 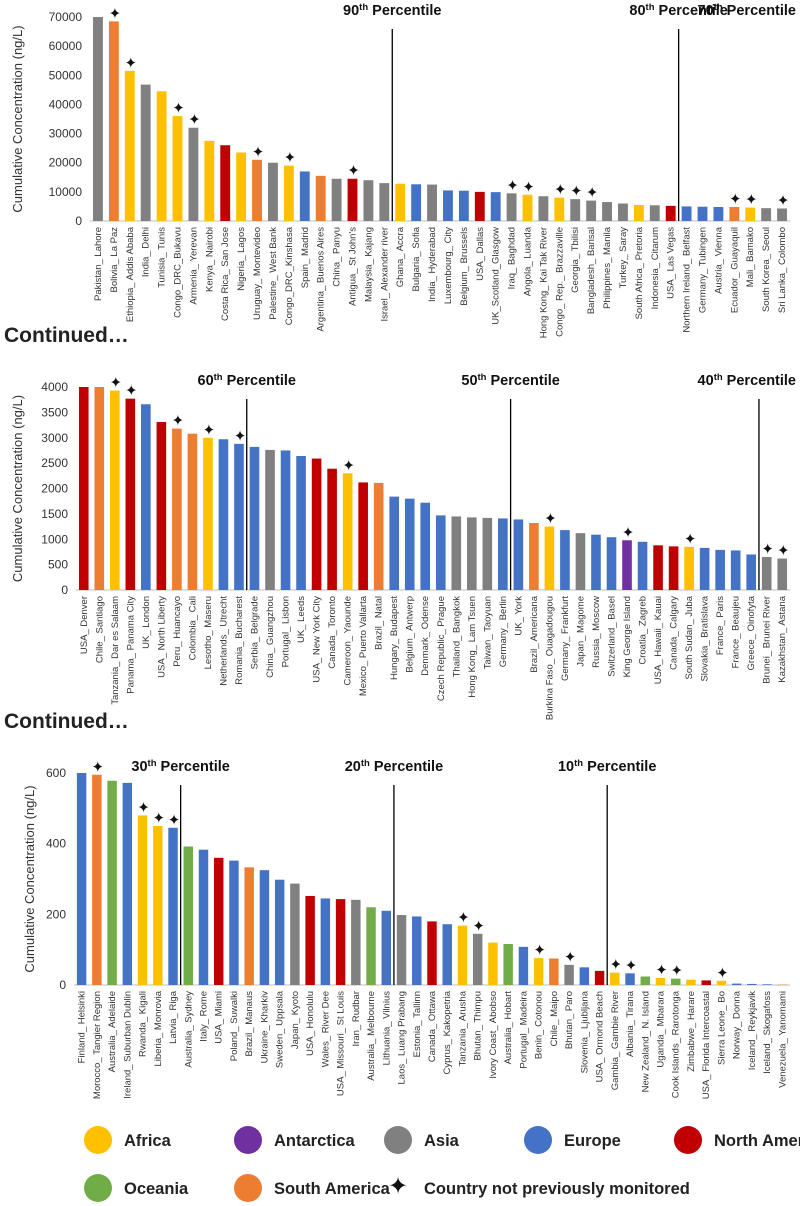 What do you see at coordinates (674, 633) in the screenshot?
I see `x-tick-label: Canada_ Calgary` at bounding box center [674, 633].